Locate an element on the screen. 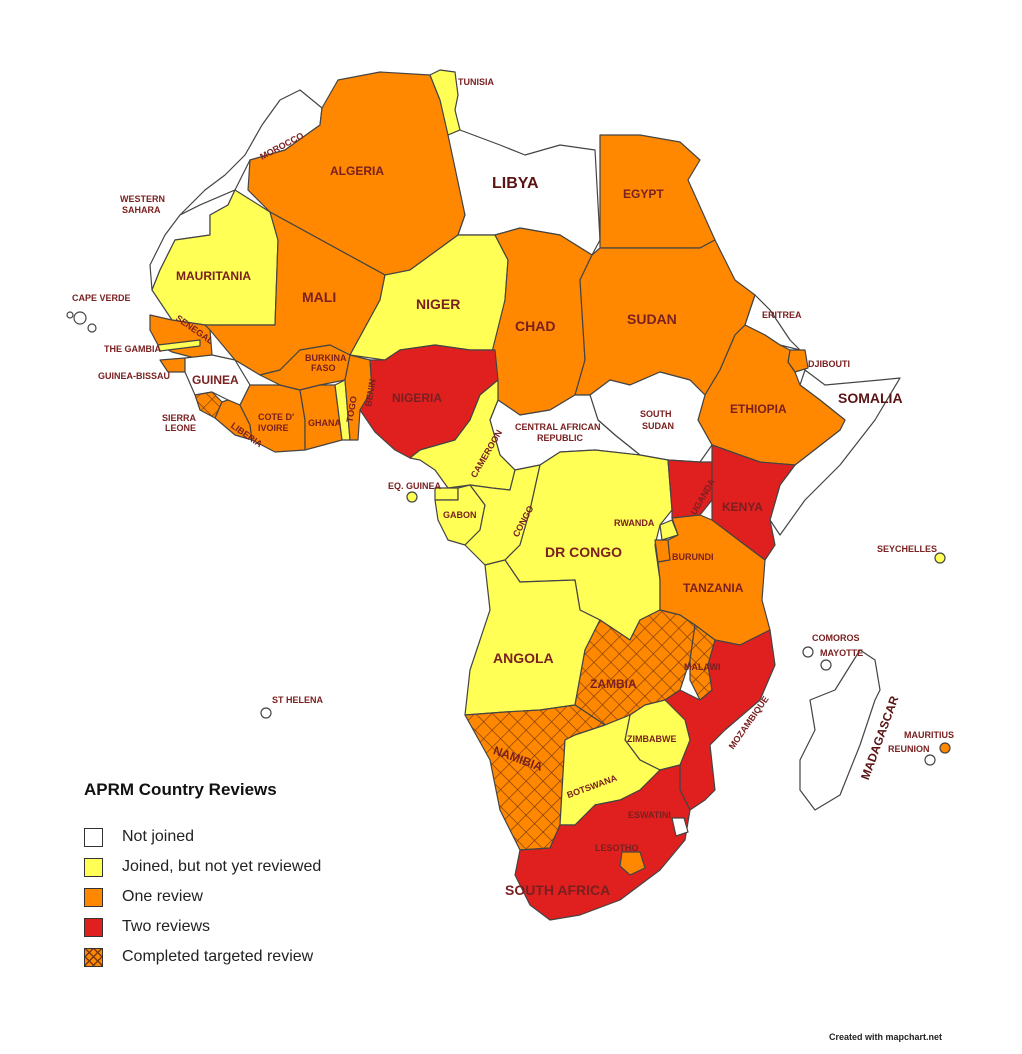 Image resolution: width=1022 pixels, height=1054 pixels. country-the-gambia is located at coordinates (179, 345).